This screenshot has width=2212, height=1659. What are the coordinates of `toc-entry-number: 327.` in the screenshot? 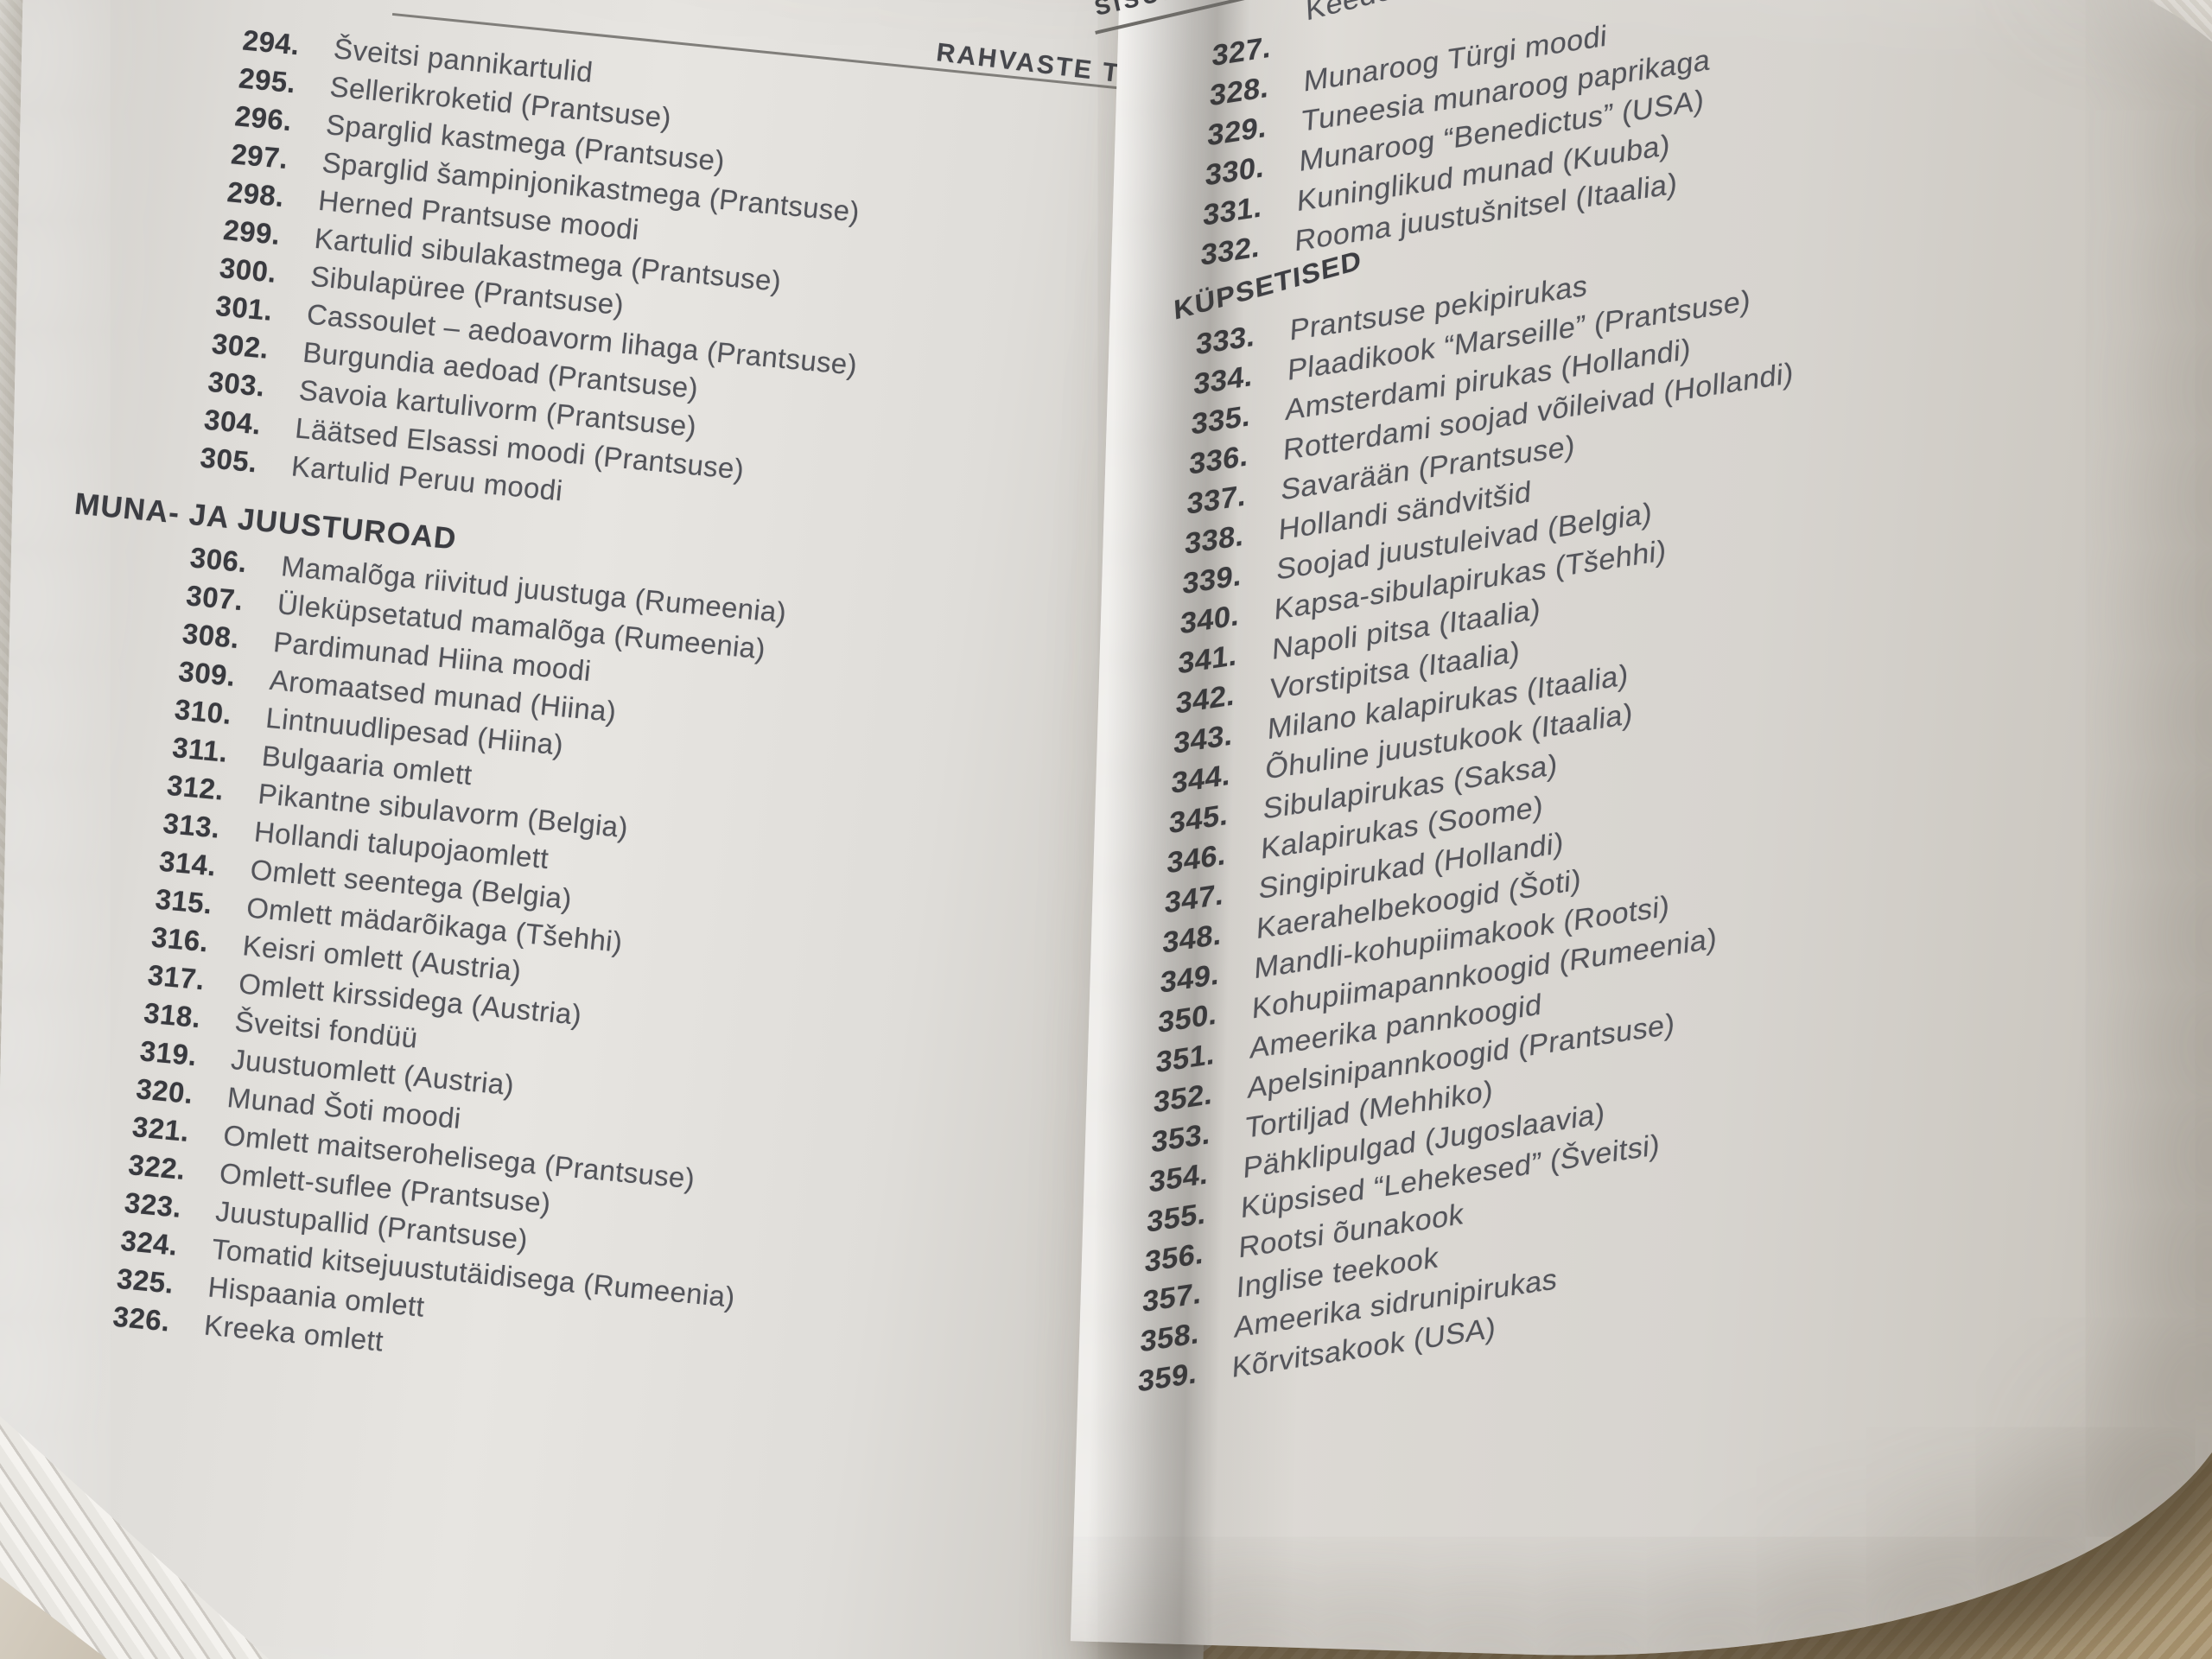 It's located at (1242, 51).